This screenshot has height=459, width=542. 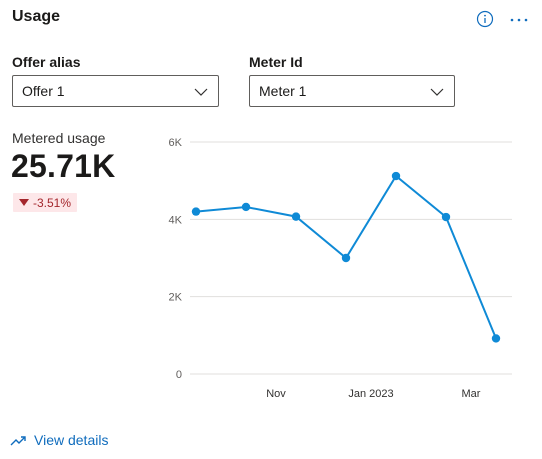 I want to click on metered-usage-label: Metered usage, so click(x=59, y=138).